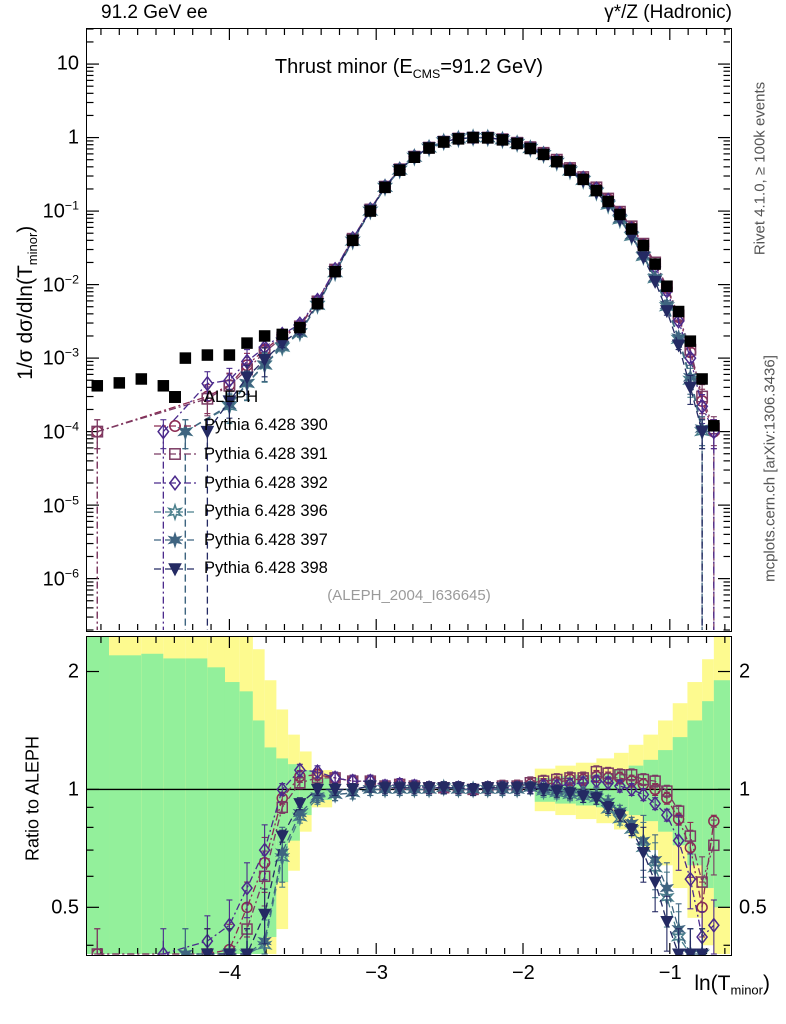 The width and height of the screenshot is (786, 1024). Describe the element at coordinates (753, 907) in the screenshot. I see `ratio-y-tick-right-2: 0.5` at that location.